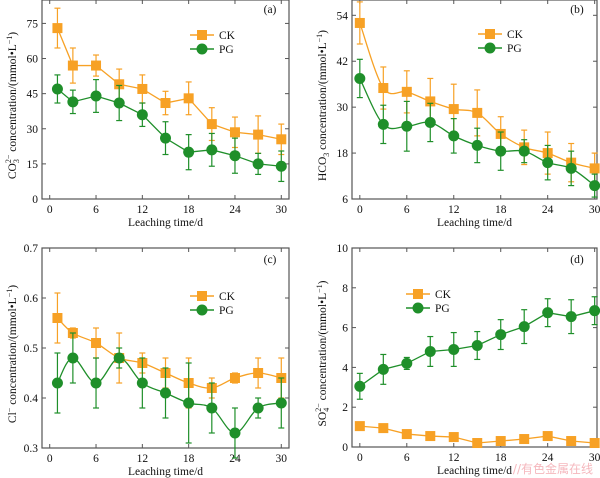  Describe the element at coordinates (270, 10) in the screenshot. I see `panel-label: (a)` at that location.